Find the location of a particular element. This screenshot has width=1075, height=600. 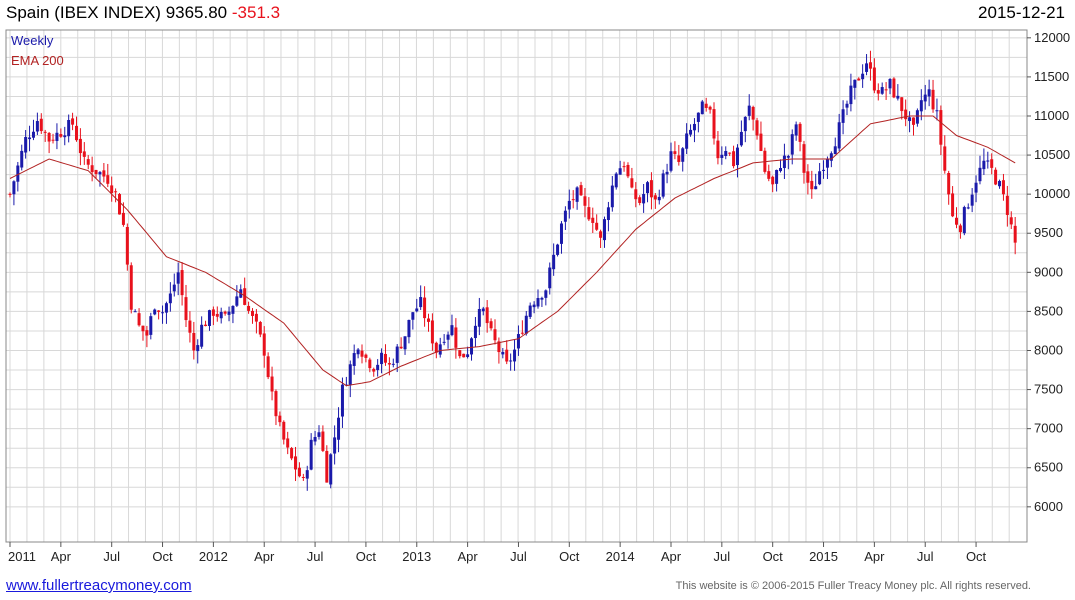

y-tick-label: 10000 is located at coordinates (1052, 193).